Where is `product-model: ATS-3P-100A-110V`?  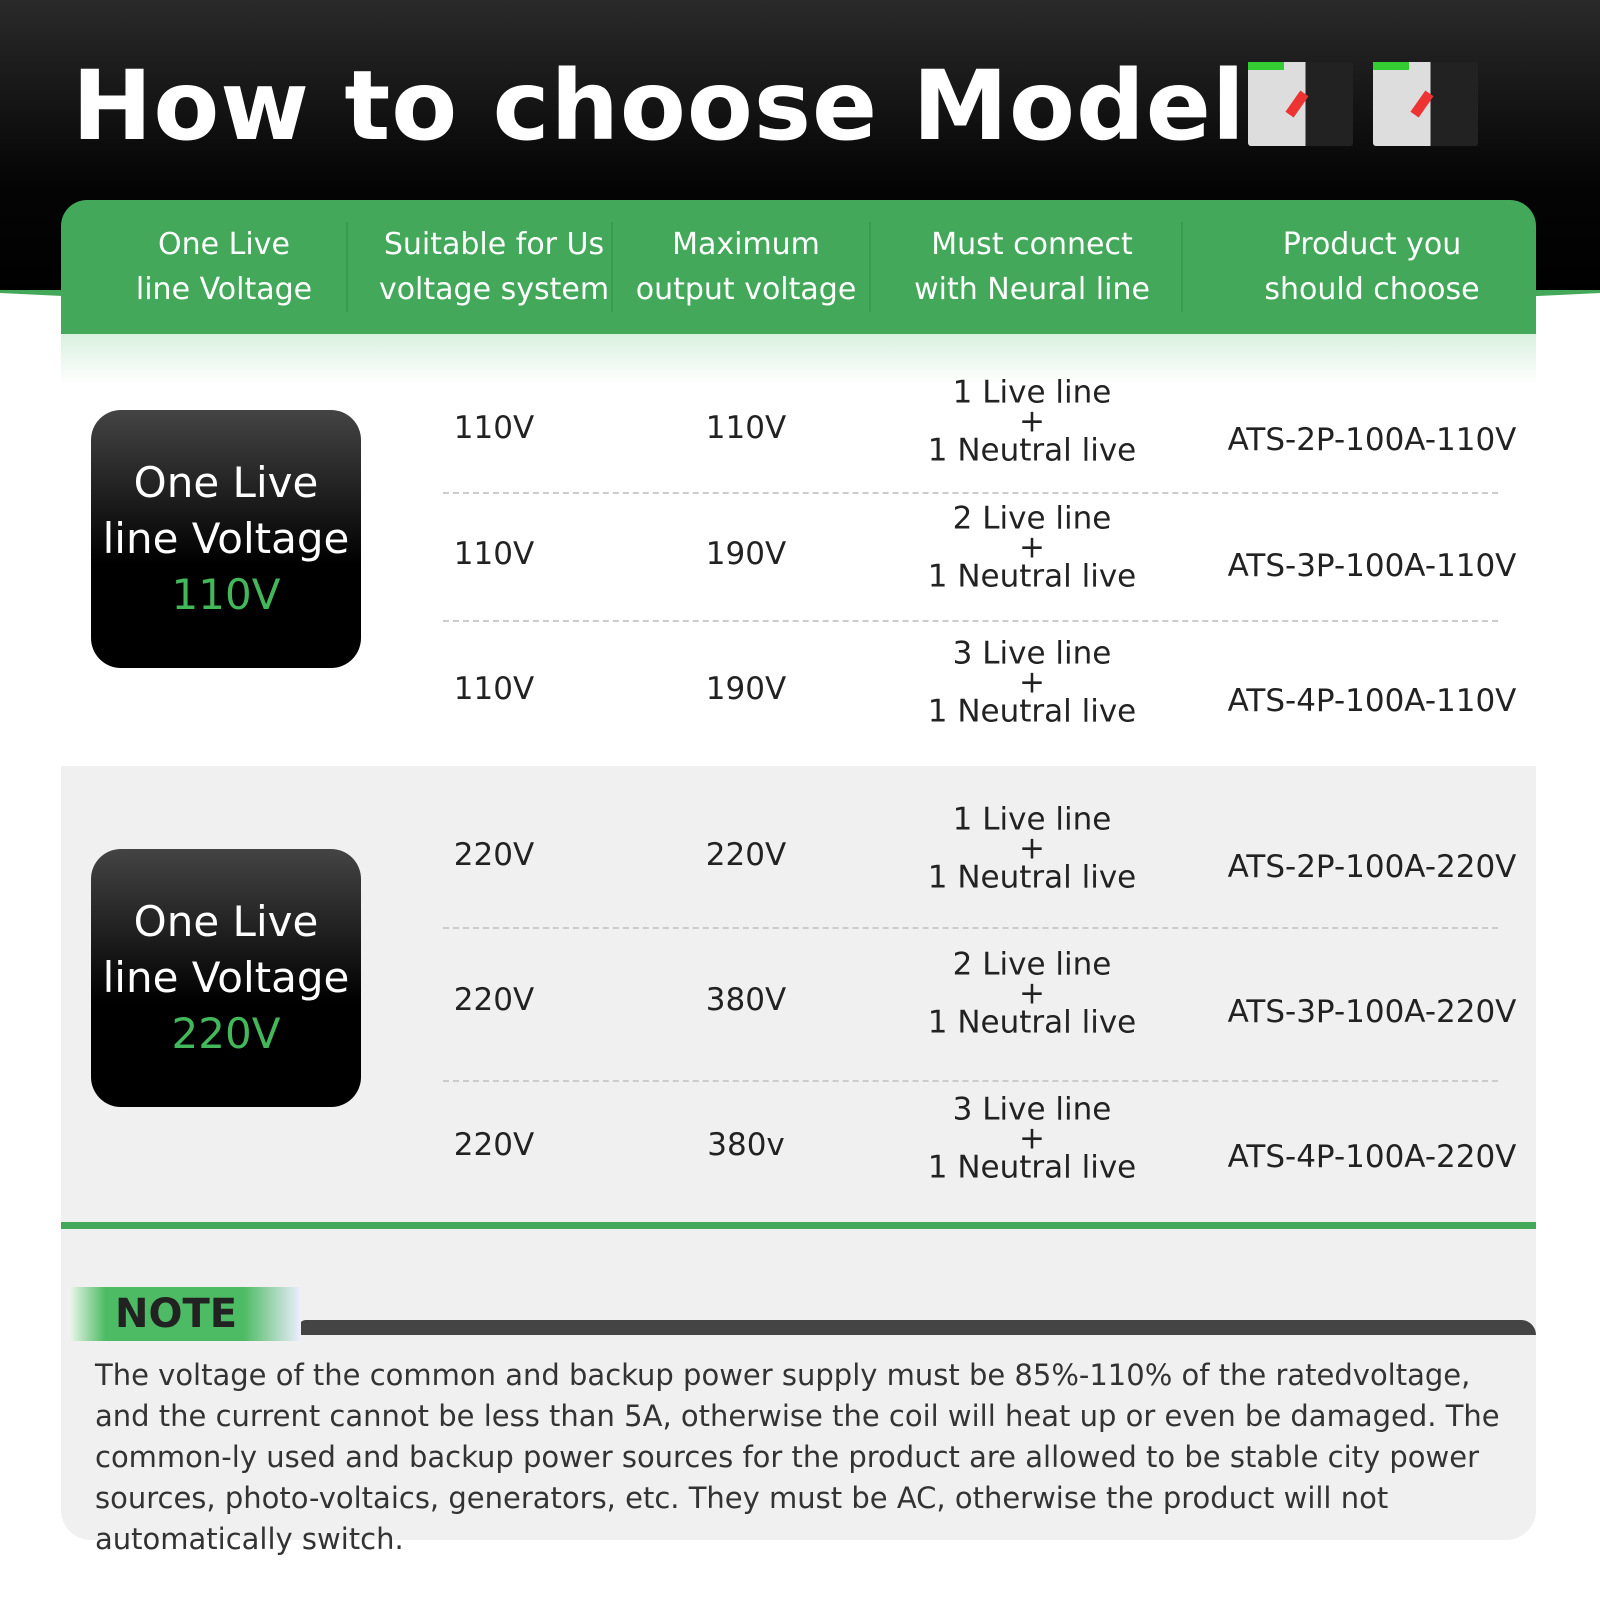 product-model: ATS-3P-100A-110V is located at coordinates (1372, 566).